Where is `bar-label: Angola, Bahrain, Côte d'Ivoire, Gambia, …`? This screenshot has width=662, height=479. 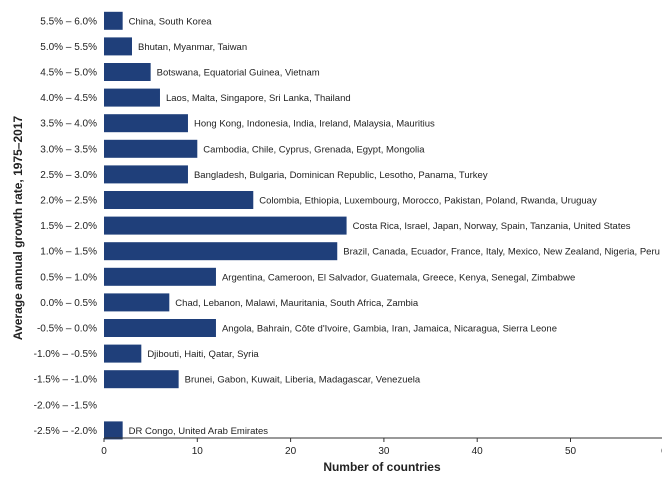
bar-label: Angola, Bahrain, Côte d'Ivoire, Gambia, … is located at coordinates (389, 329).